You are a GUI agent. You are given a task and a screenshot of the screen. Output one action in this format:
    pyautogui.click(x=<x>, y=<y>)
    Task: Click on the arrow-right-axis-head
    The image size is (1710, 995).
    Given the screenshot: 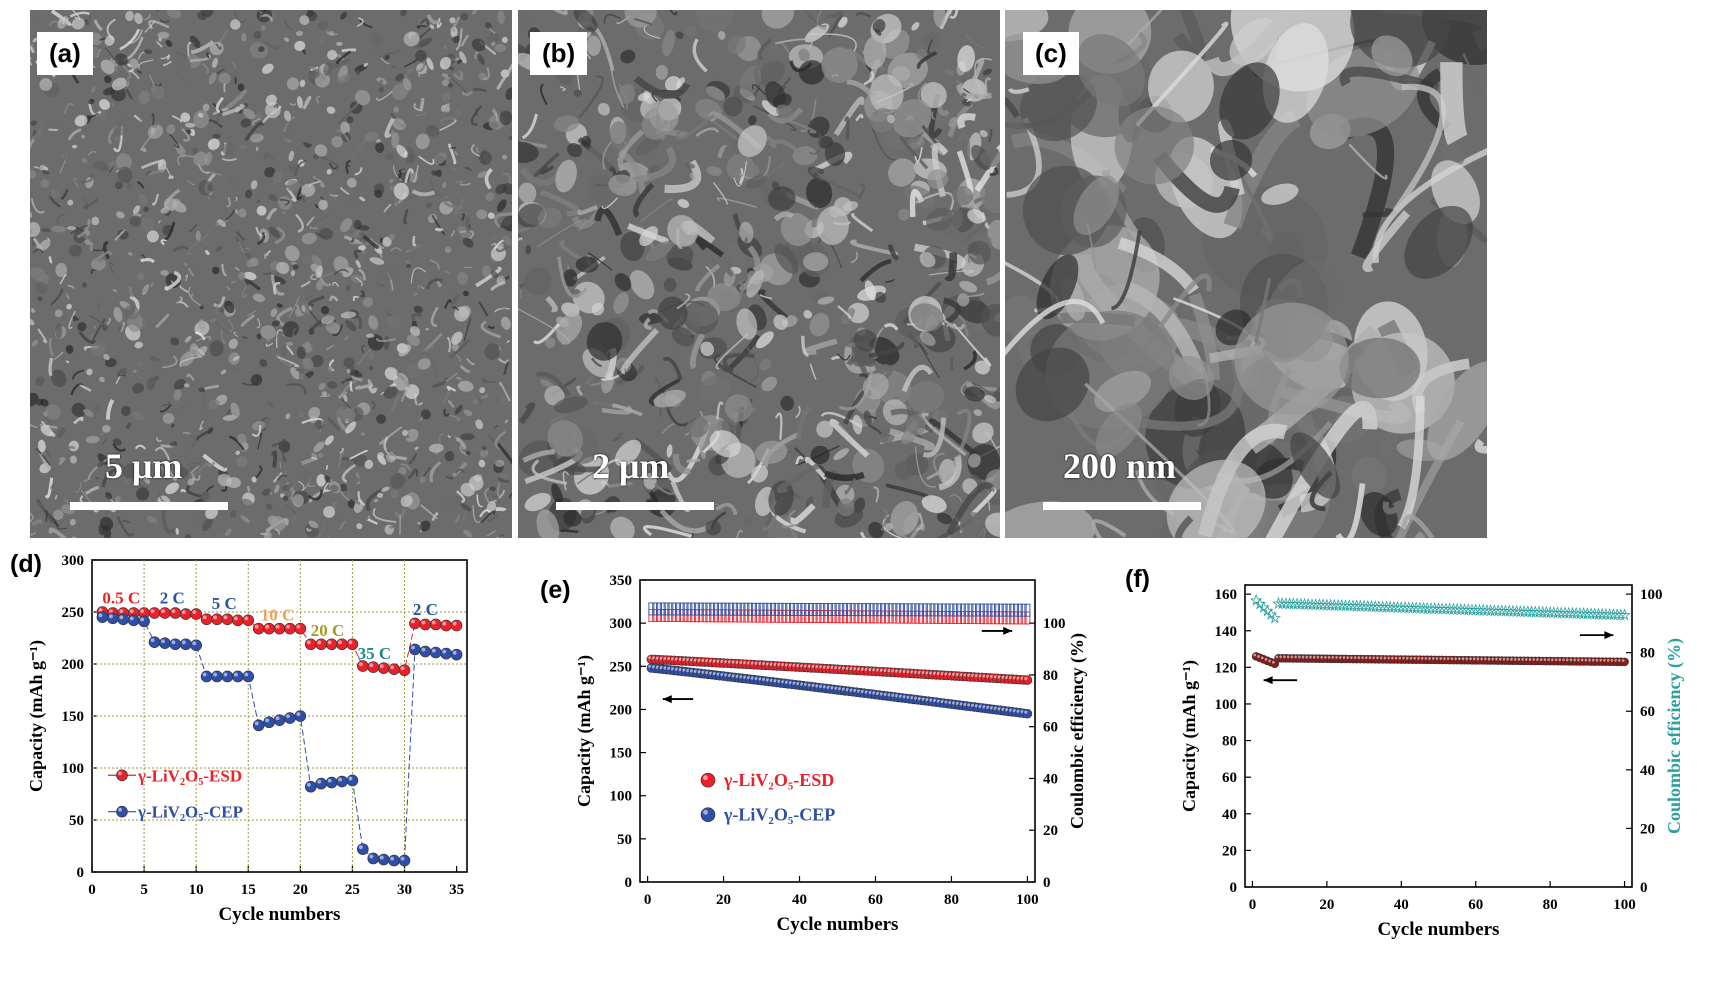 What is the action you would take?
    pyautogui.click(x=1608, y=635)
    